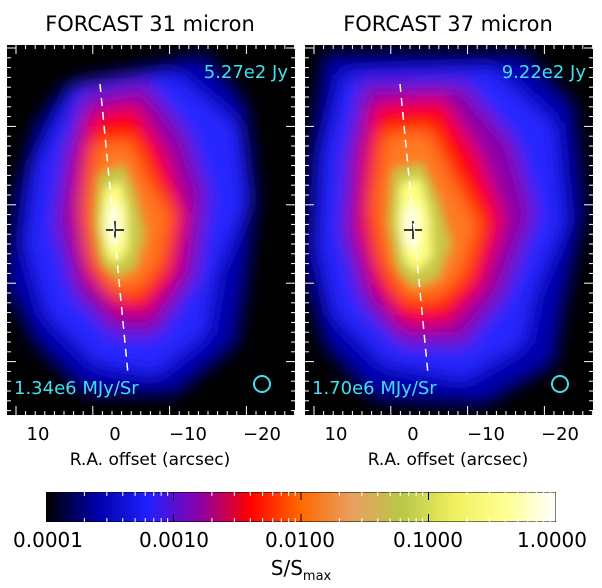 Image resolution: width=602 pixels, height=588 pixels. Describe the element at coordinates (300, 540) in the screenshot. I see `colorbar-tick-label: 0.0100` at that location.